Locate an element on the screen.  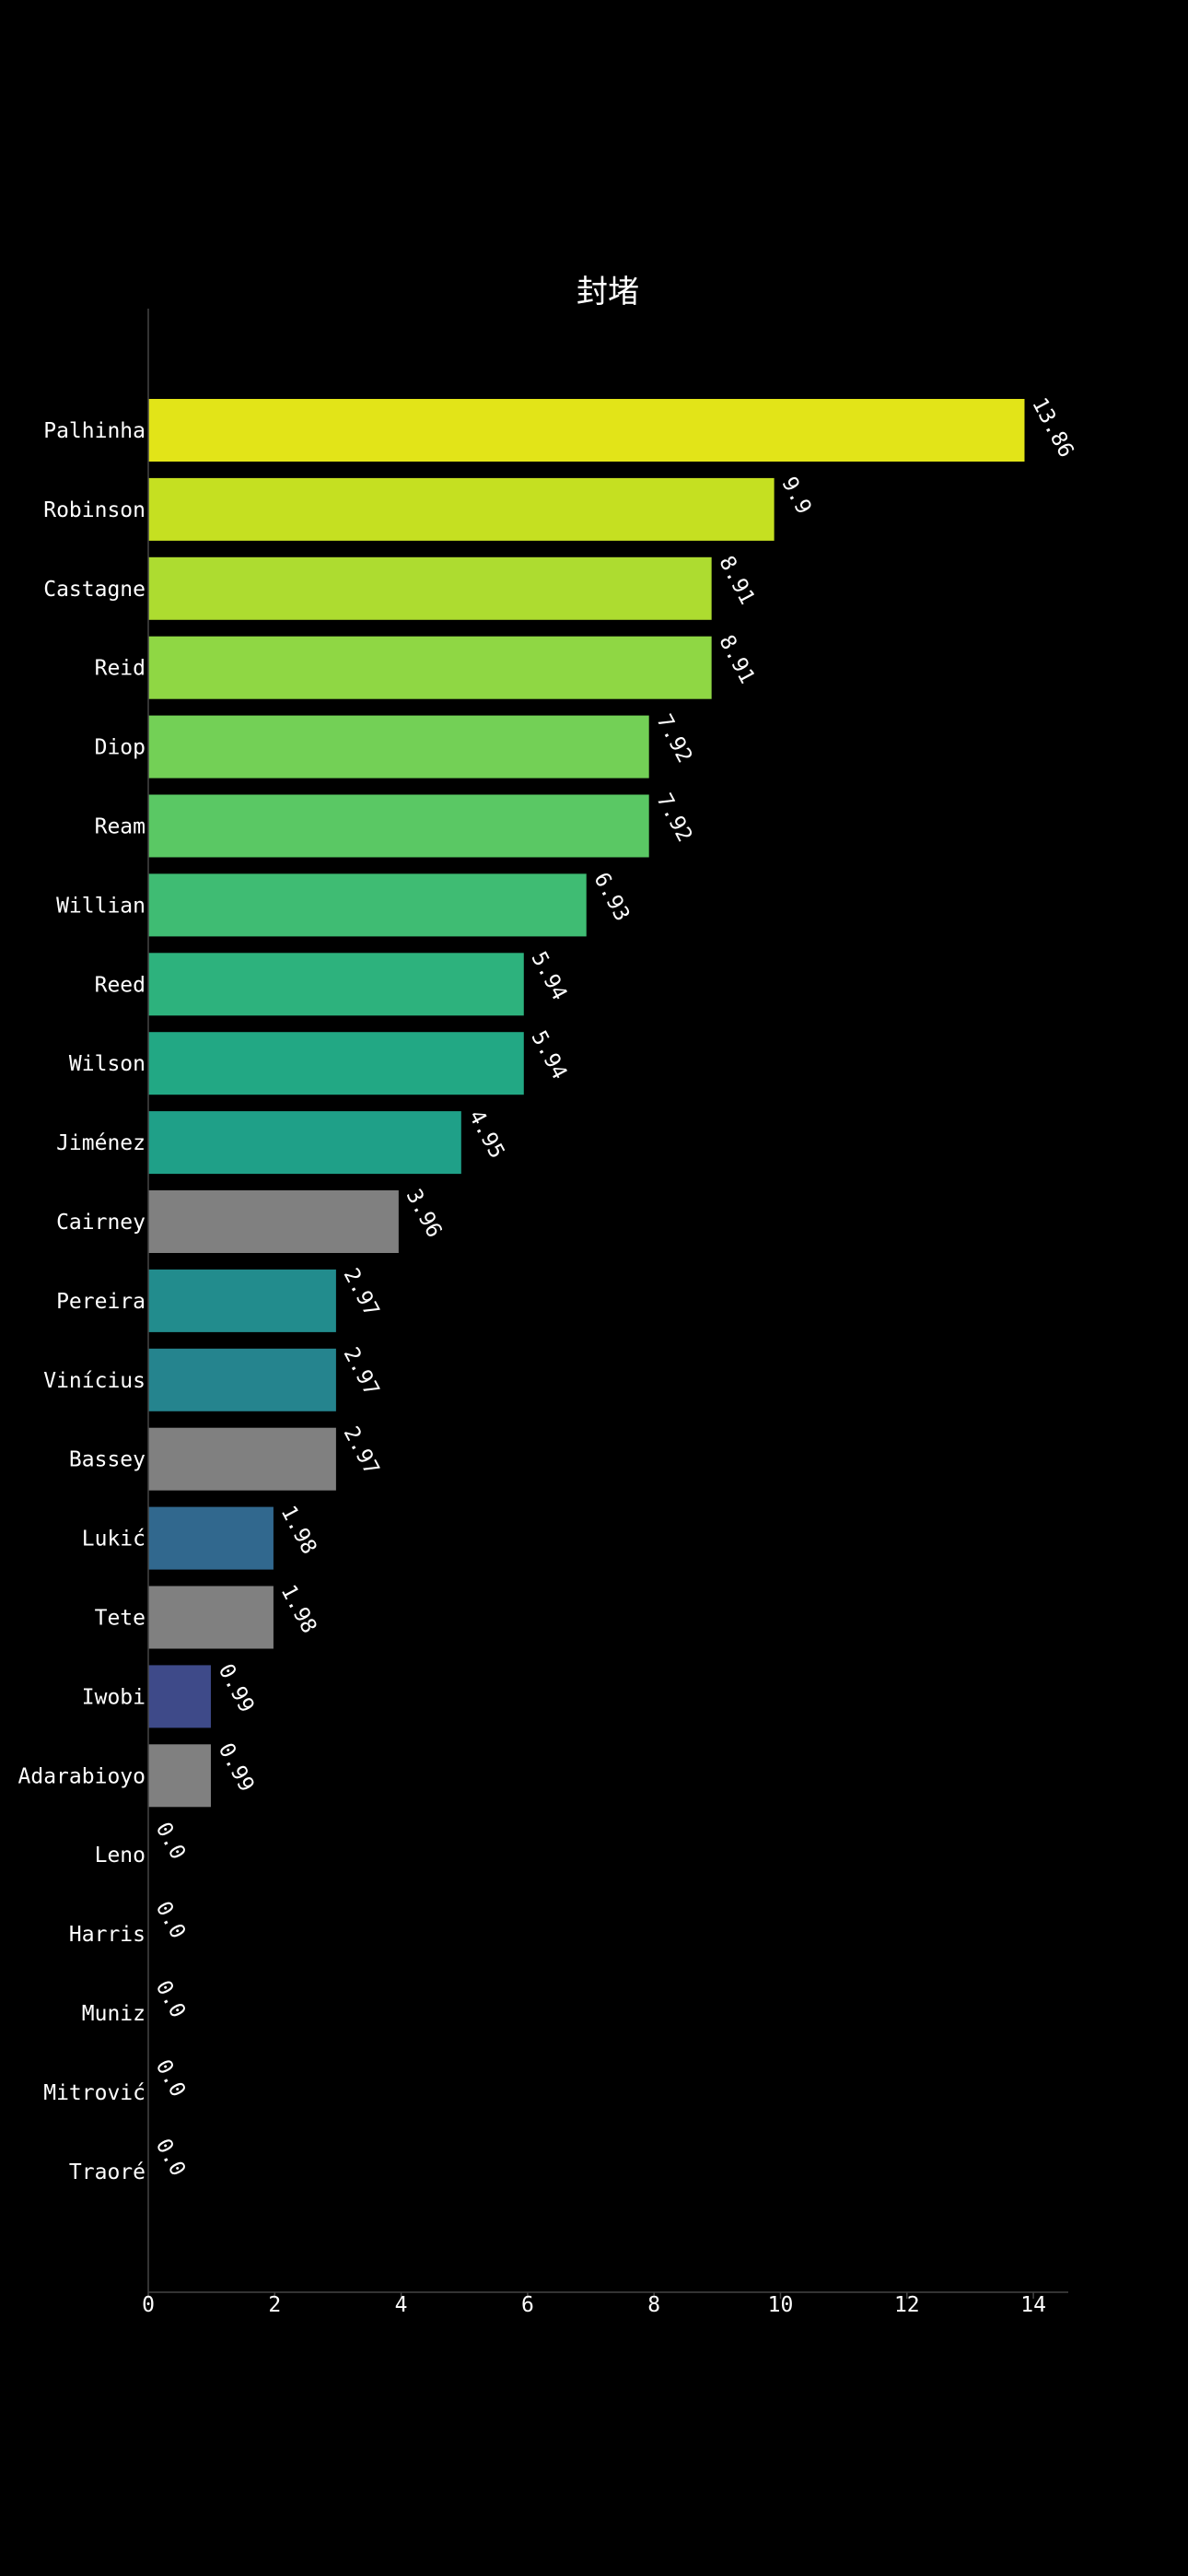
category-label: Leno is located at coordinates (120, 1856).